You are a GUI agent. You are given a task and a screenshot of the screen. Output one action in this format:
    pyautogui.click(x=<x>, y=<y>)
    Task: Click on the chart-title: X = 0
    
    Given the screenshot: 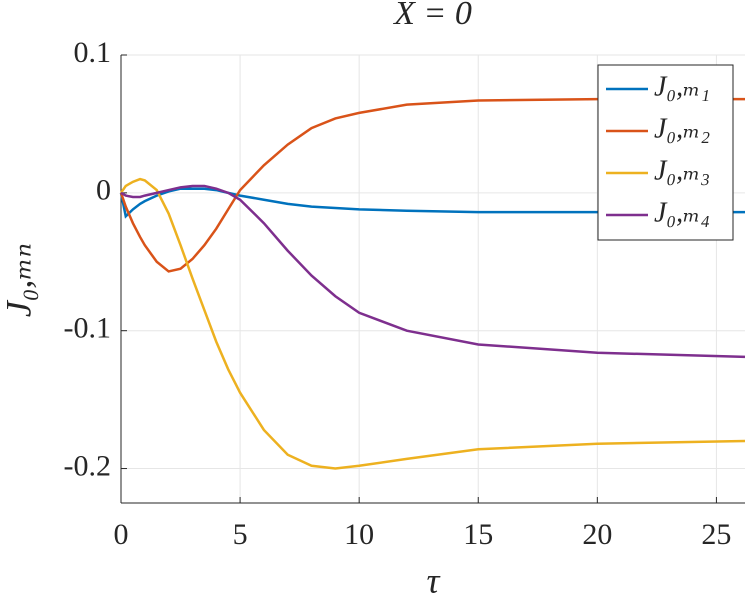 What is the action you would take?
    pyautogui.click(x=432, y=16)
    